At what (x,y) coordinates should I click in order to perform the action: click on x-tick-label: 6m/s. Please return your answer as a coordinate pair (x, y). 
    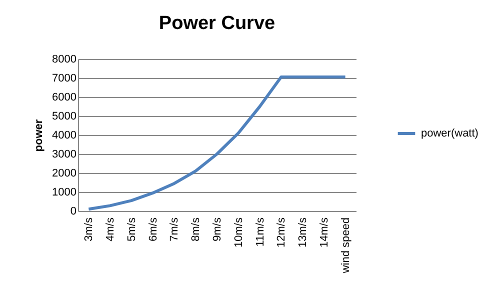
    Looking at the image, I should click on (153, 229).